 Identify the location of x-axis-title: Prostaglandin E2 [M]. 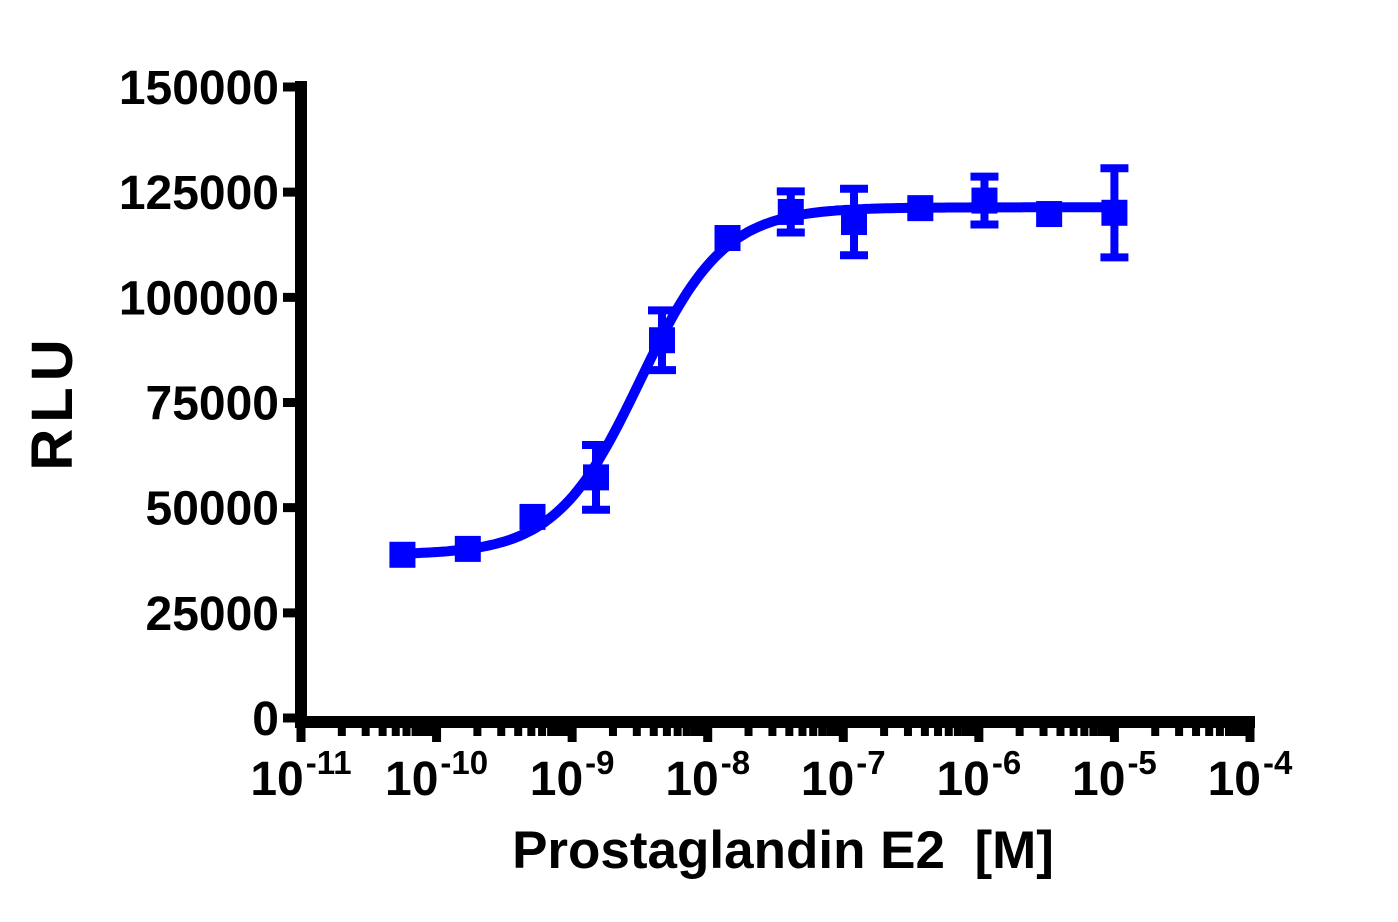
(783, 850).